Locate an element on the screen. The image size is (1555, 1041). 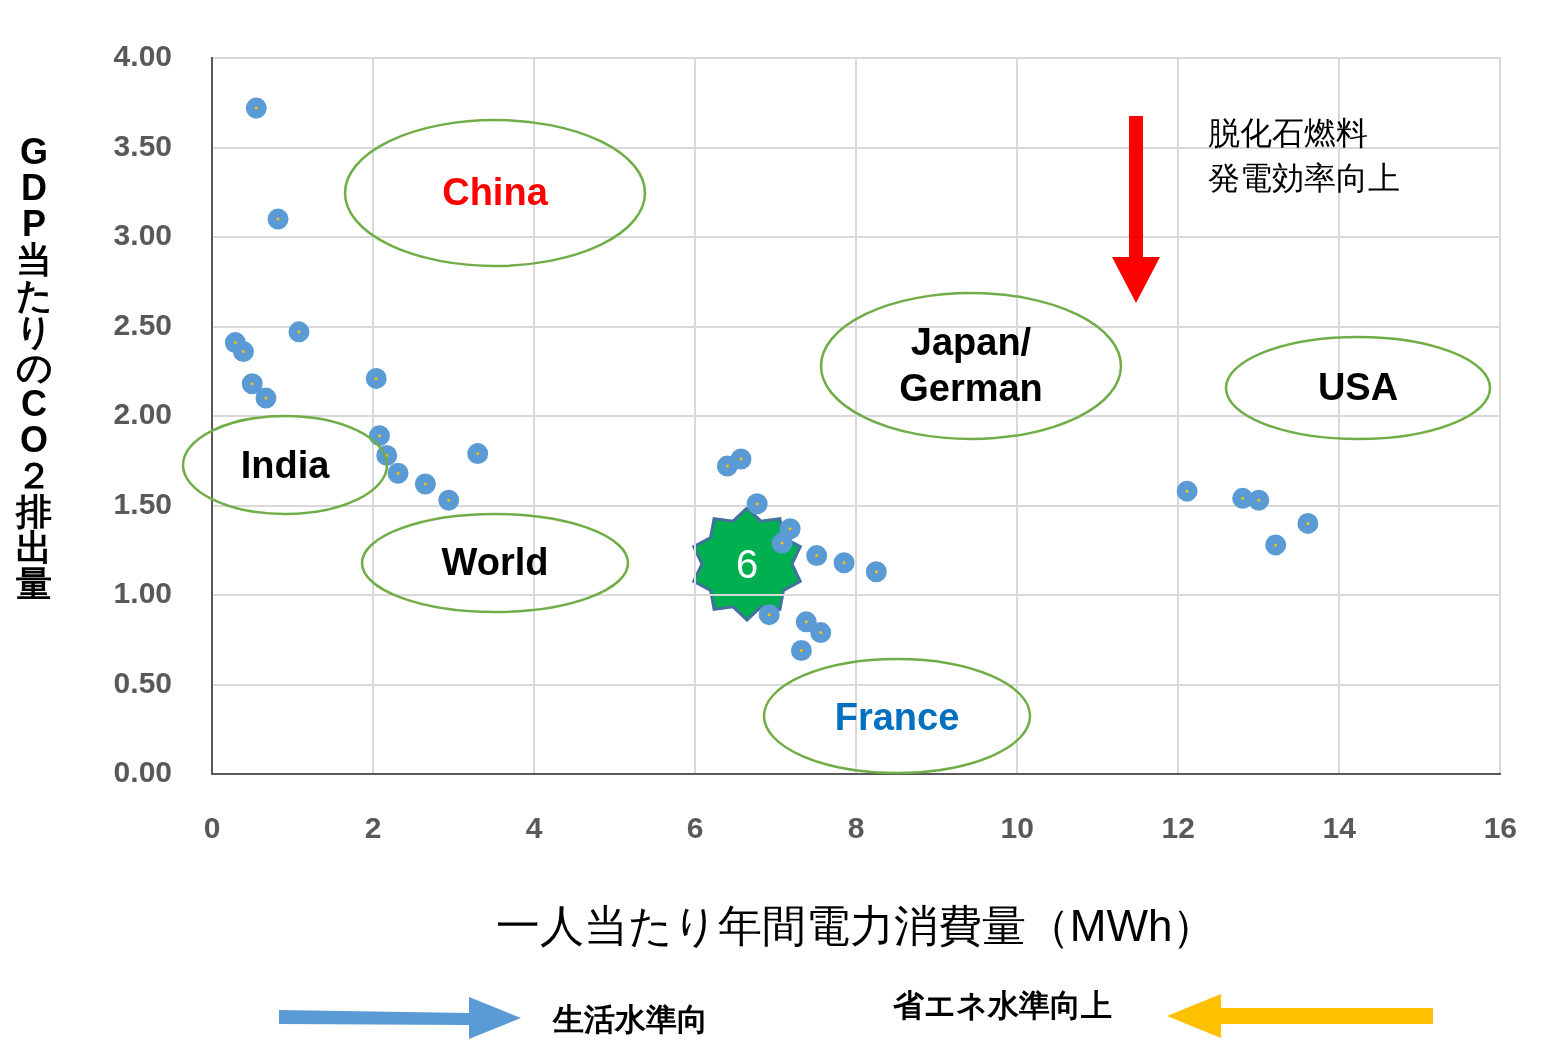
y-tick-label: 0.50 is located at coordinates (142, 682).